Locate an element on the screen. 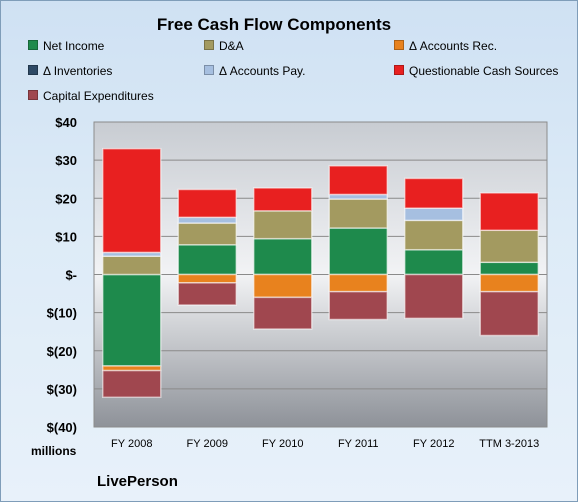 The width and height of the screenshot is (578, 502). legend-item: Δ Accounts Rec. is located at coordinates (445, 46).